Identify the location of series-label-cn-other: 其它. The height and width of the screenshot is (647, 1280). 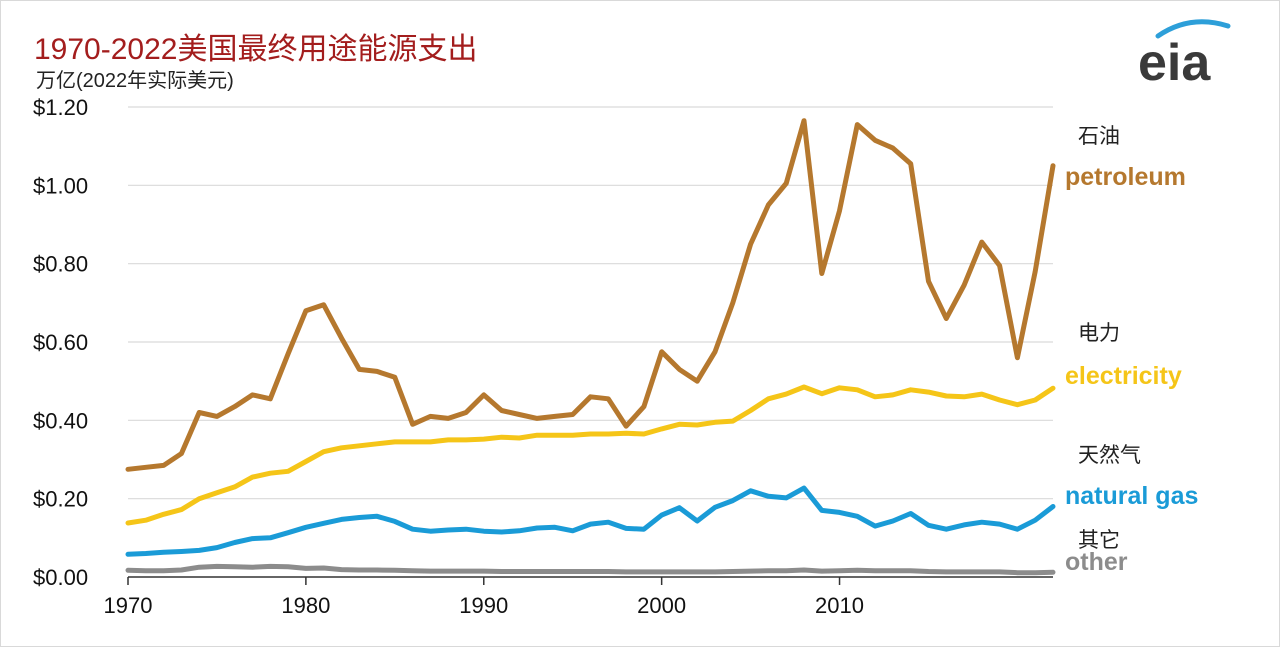
(1099, 540).